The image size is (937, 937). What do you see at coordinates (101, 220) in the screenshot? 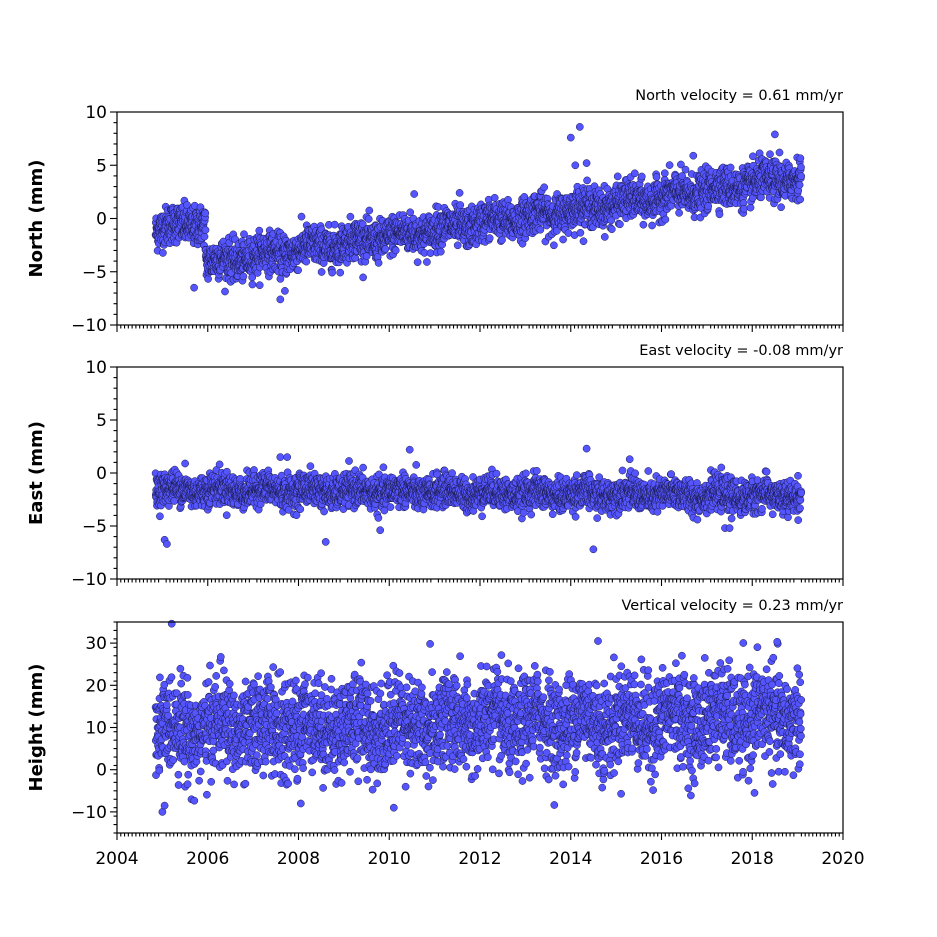
I see `north-ytick-label: 0` at bounding box center [101, 220].